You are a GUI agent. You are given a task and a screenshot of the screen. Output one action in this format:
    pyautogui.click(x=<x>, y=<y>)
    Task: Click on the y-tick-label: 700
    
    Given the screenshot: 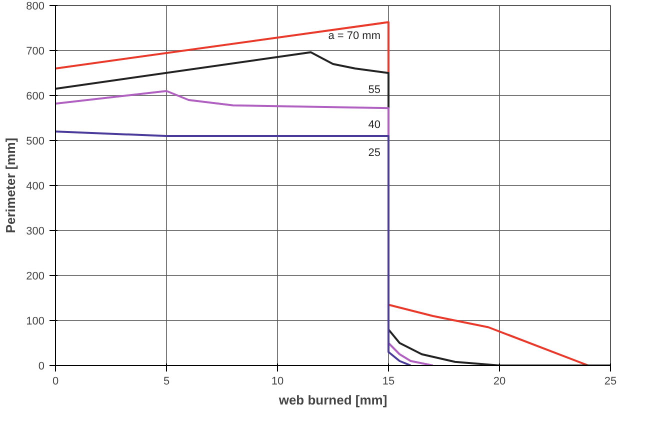 What is the action you would take?
    pyautogui.click(x=35, y=52)
    